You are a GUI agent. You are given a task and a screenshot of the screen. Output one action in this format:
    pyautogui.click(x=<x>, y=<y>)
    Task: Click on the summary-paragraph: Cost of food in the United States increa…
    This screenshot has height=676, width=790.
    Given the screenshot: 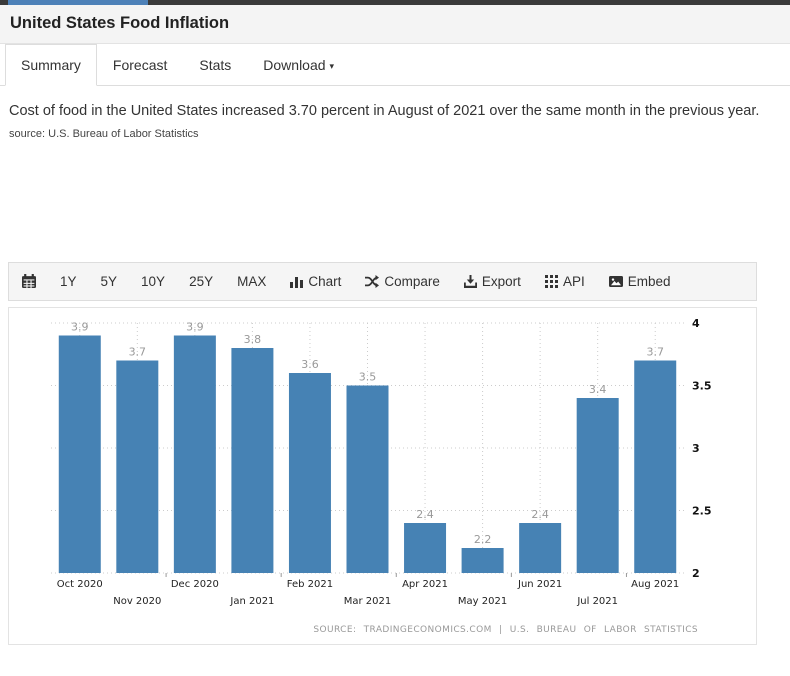 What is the action you would take?
    pyautogui.click(x=394, y=123)
    